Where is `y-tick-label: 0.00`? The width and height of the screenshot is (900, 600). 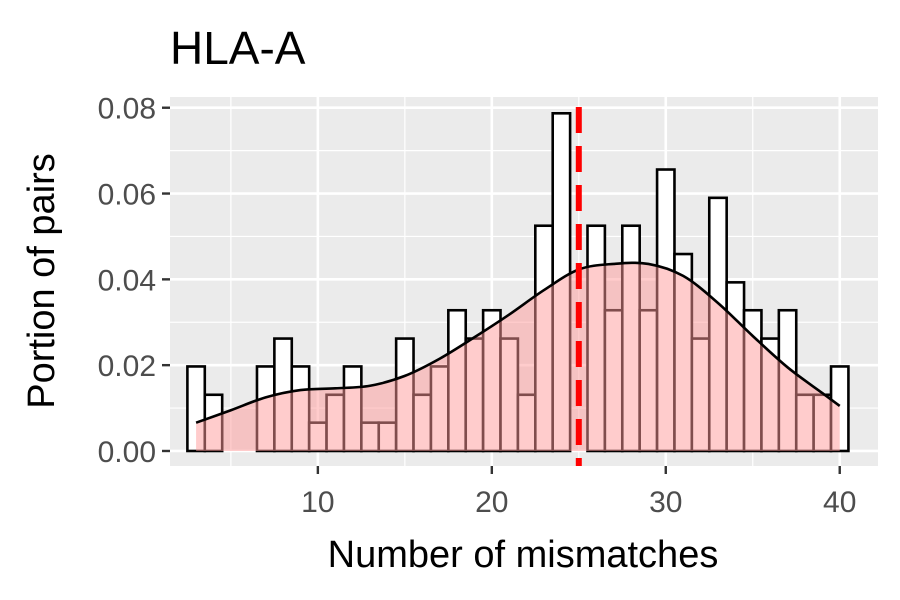 y-tick-label: 0.00 is located at coordinates (127, 452).